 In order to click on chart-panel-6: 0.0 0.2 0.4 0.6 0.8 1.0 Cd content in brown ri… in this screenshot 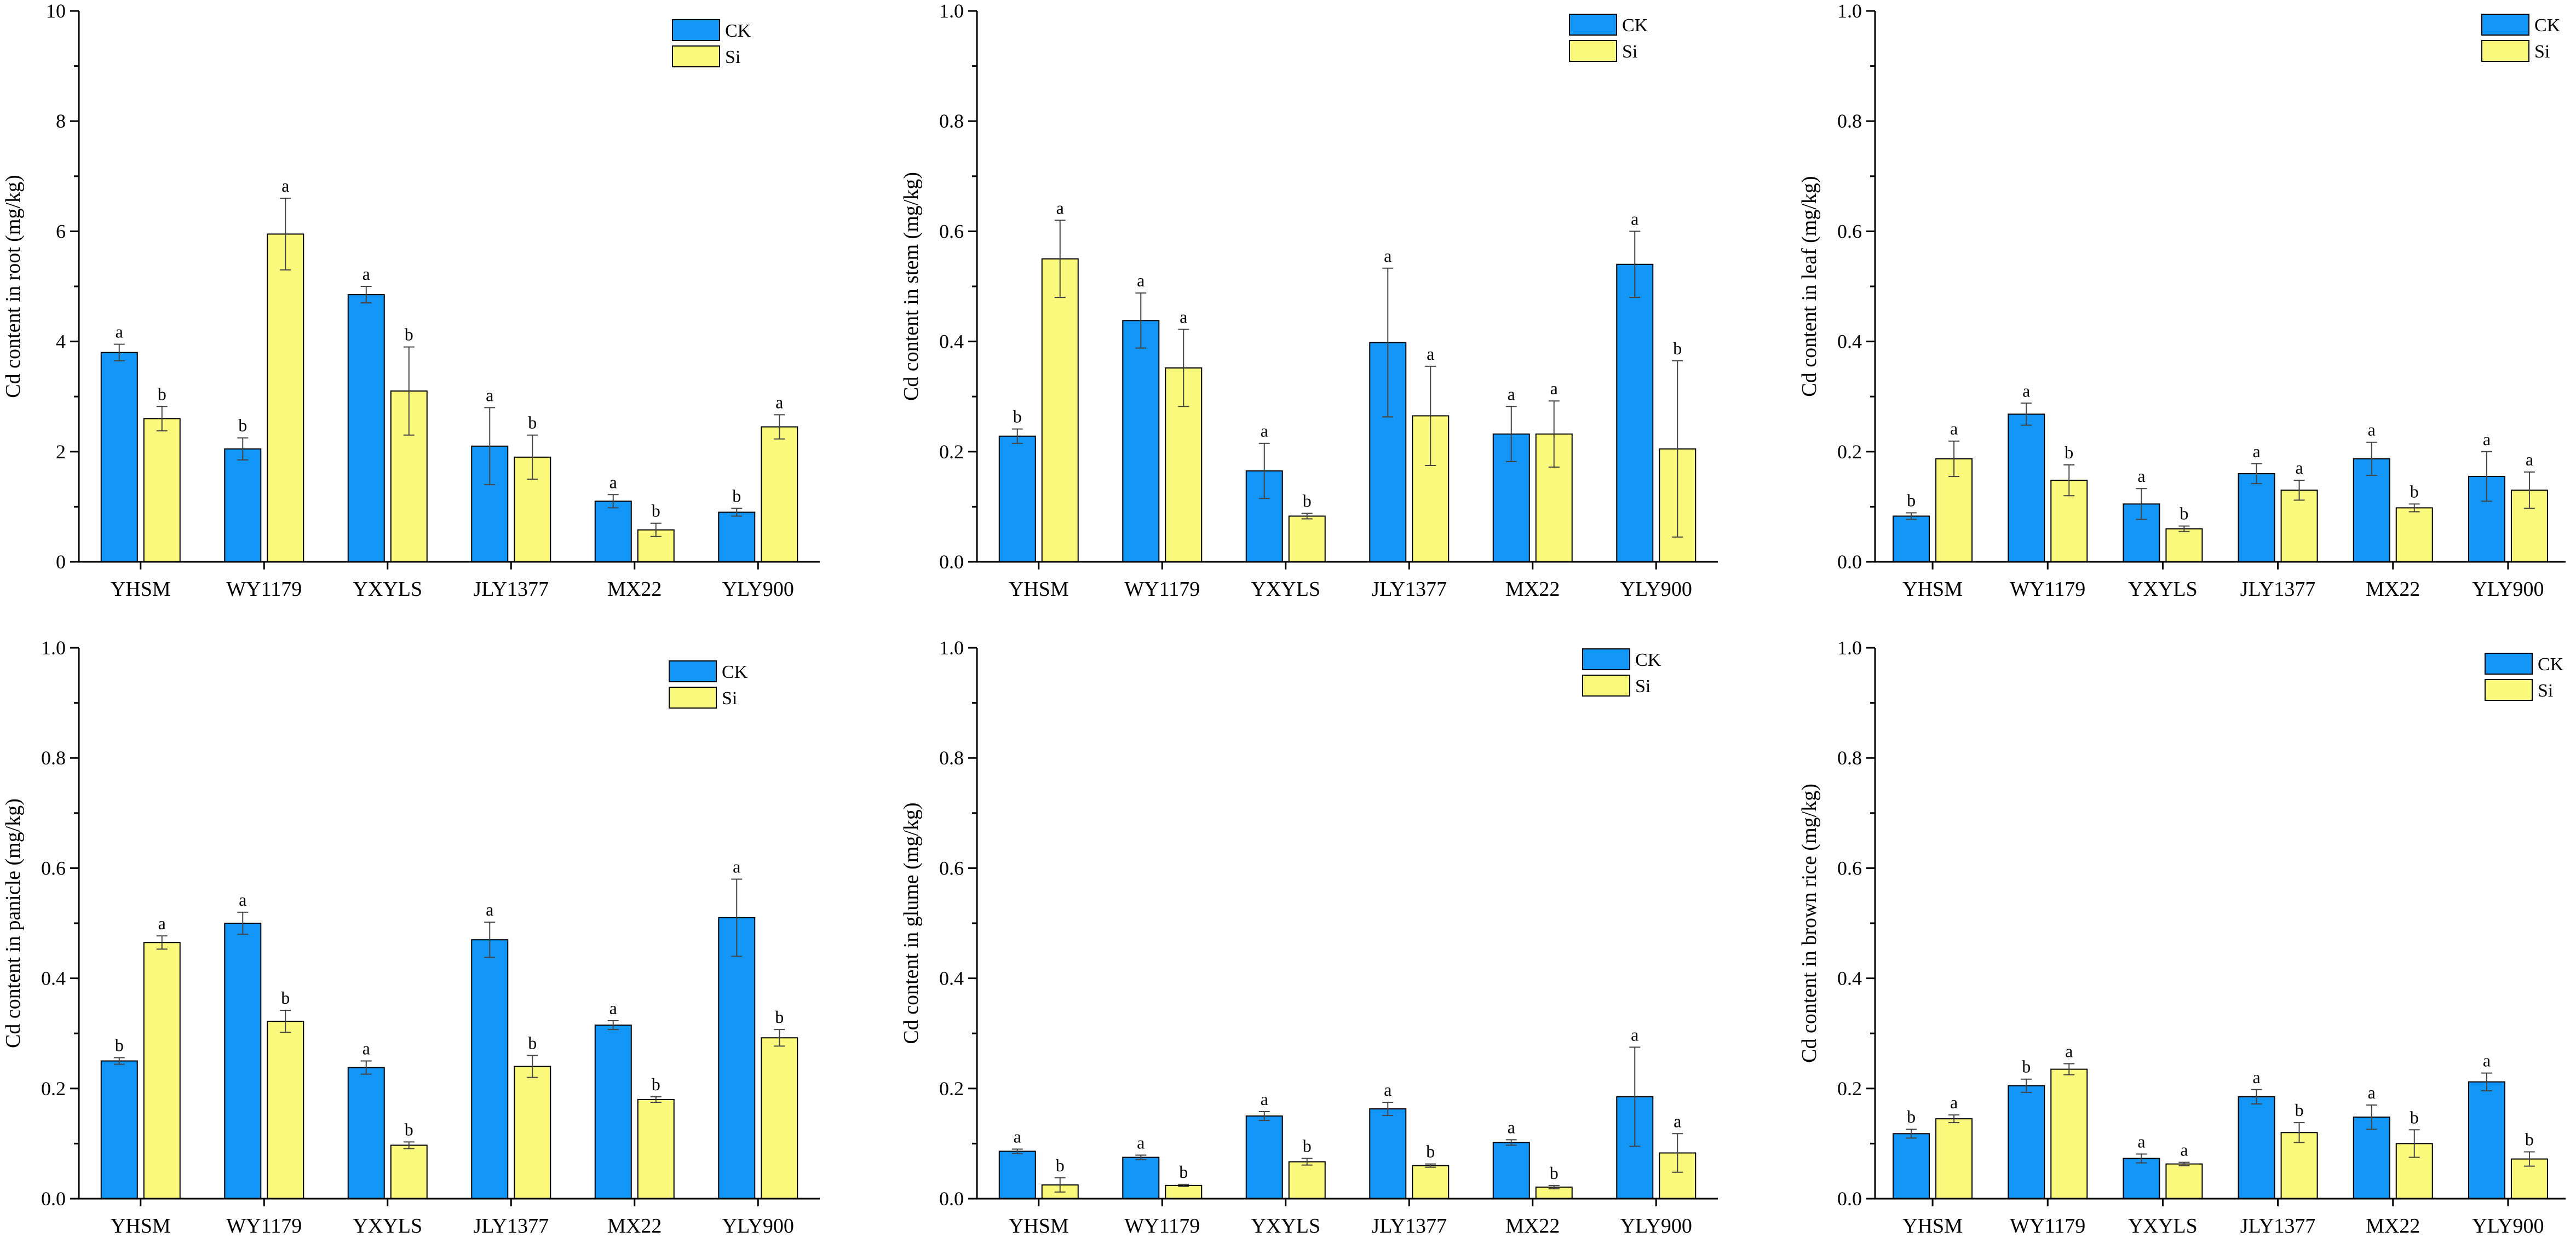, I will do `click(2182, 937)`.